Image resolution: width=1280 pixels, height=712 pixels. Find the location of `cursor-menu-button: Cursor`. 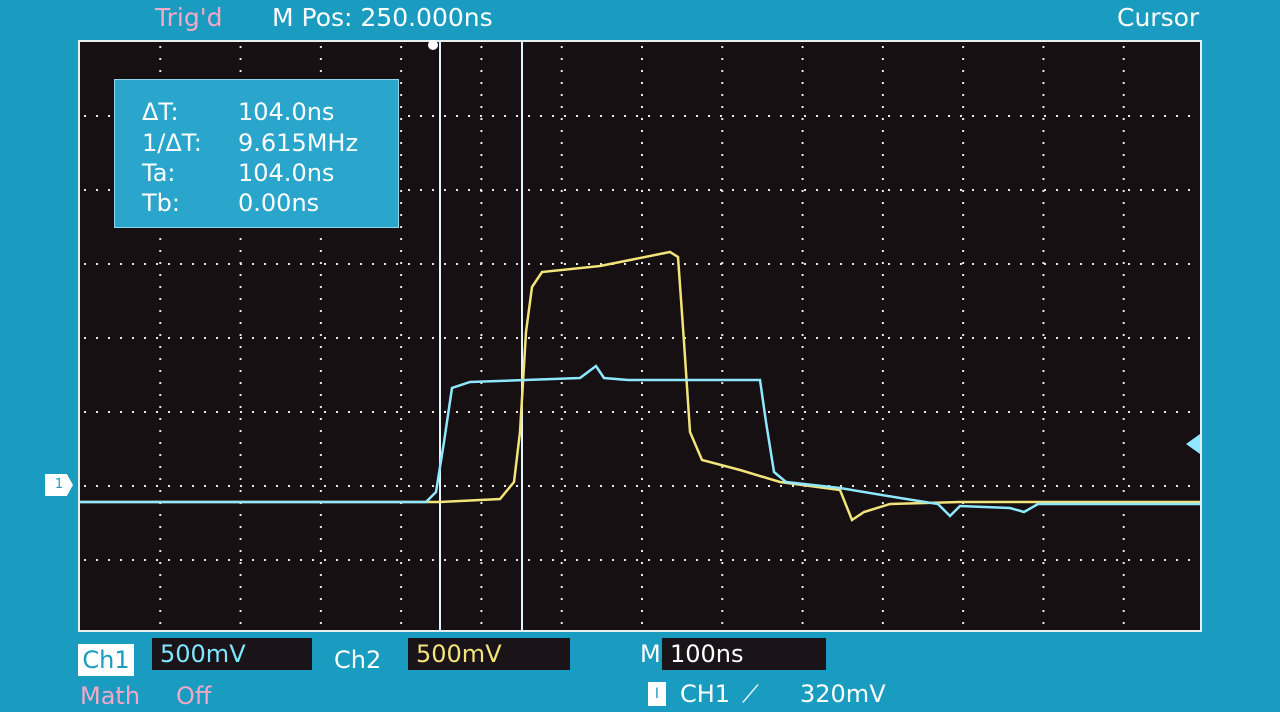

cursor-menu-button: Cursor is located at coordinates (1158, 17).